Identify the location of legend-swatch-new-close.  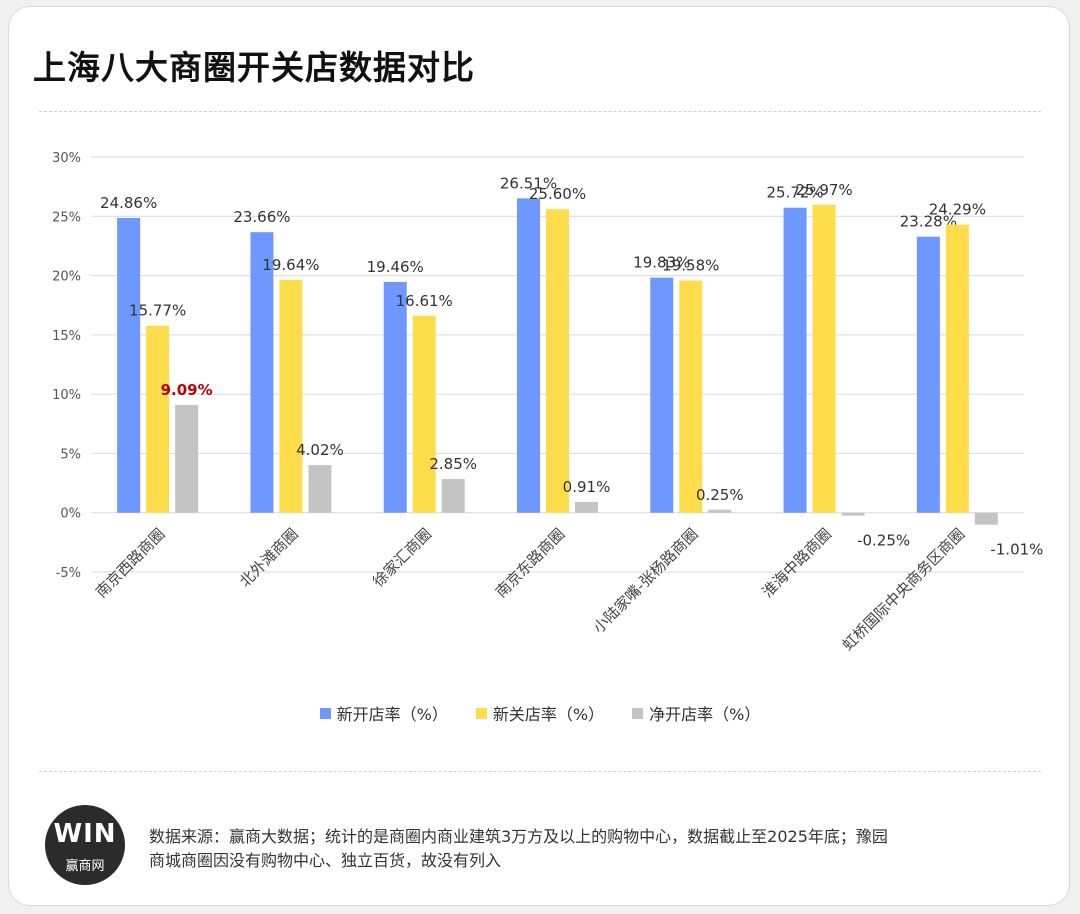
(481, 713).